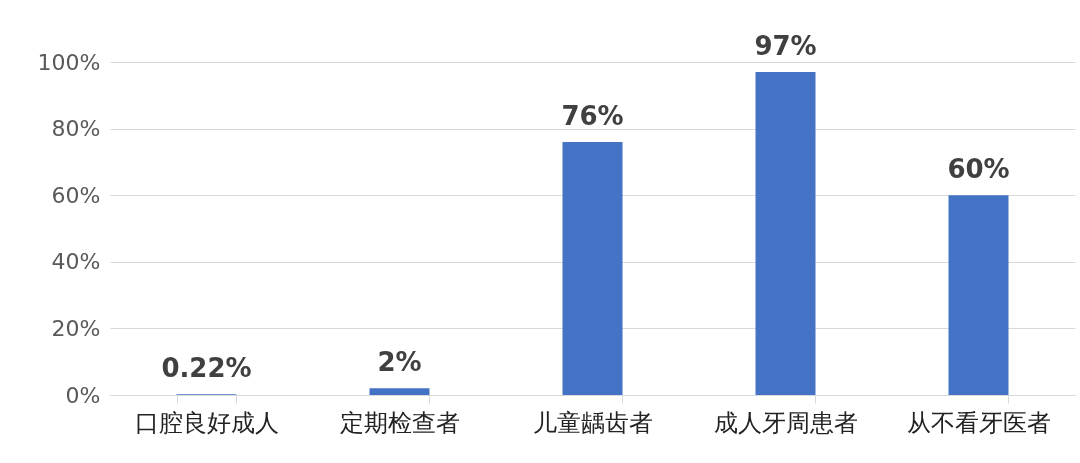  I want to click on y-tick-label: 20%, so click(76, 328).